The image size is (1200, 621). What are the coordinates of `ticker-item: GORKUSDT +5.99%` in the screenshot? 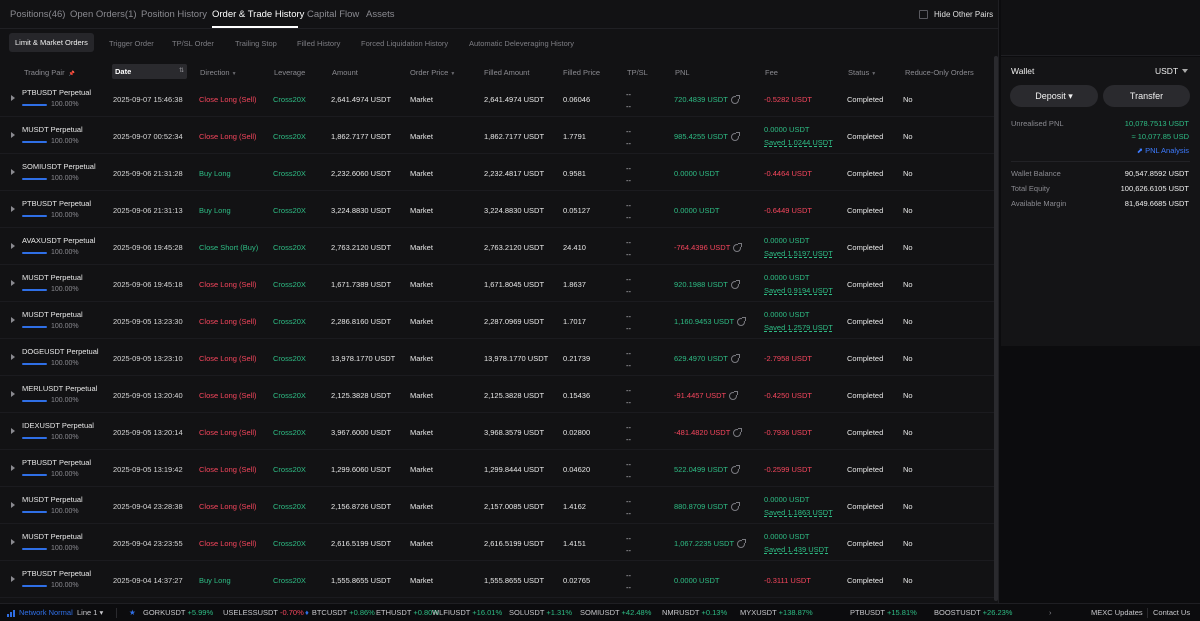 It's located at (178, 612).